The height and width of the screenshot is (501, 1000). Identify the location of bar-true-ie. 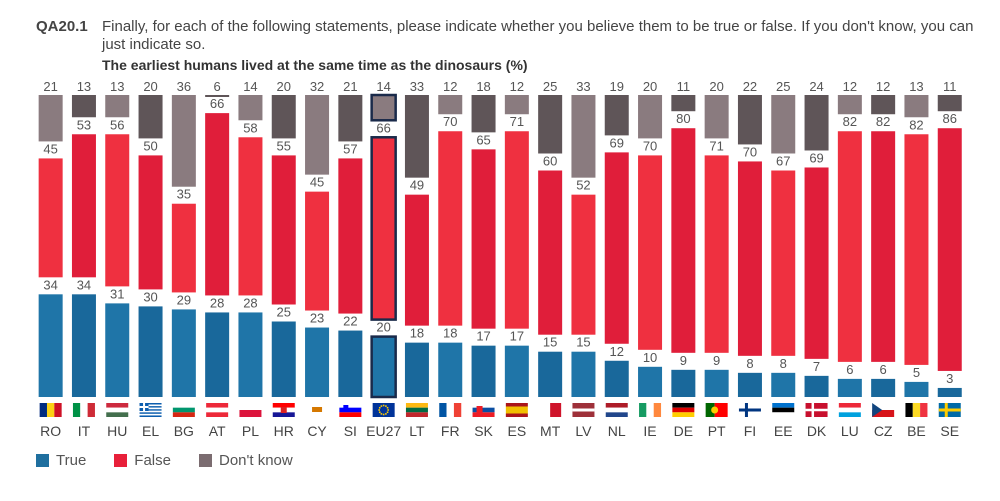
(650, 381).